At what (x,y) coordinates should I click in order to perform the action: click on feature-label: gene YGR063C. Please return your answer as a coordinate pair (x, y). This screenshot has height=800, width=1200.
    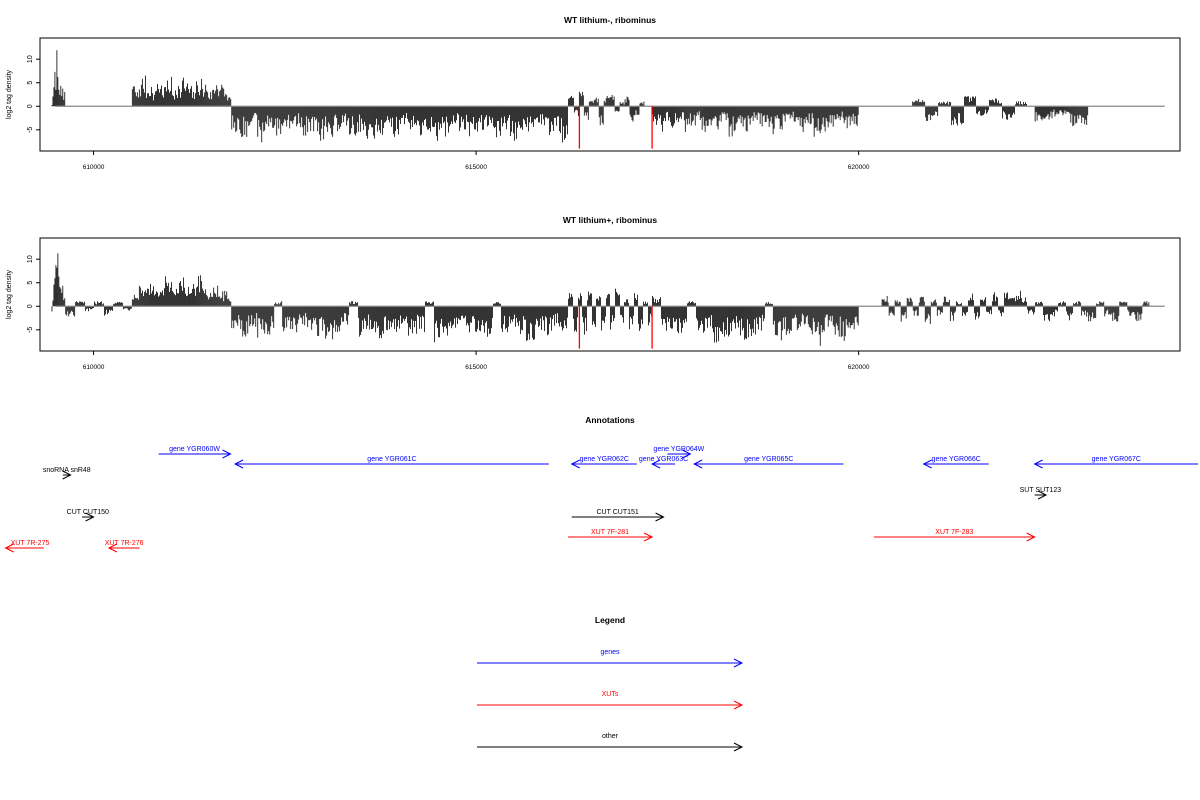
    Looking at the image, I should click on (663, 459).